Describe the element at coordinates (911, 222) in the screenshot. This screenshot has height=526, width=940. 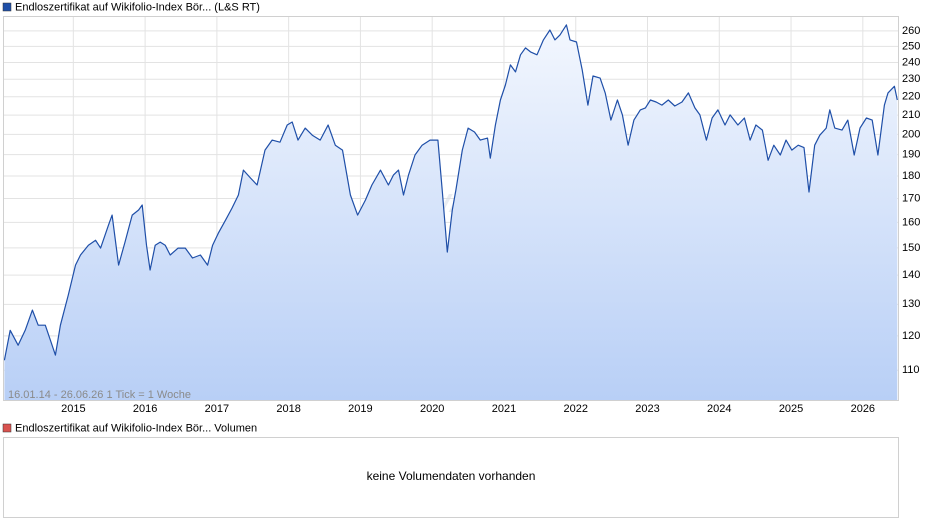
I see `y-tick-label: 160` at that location.